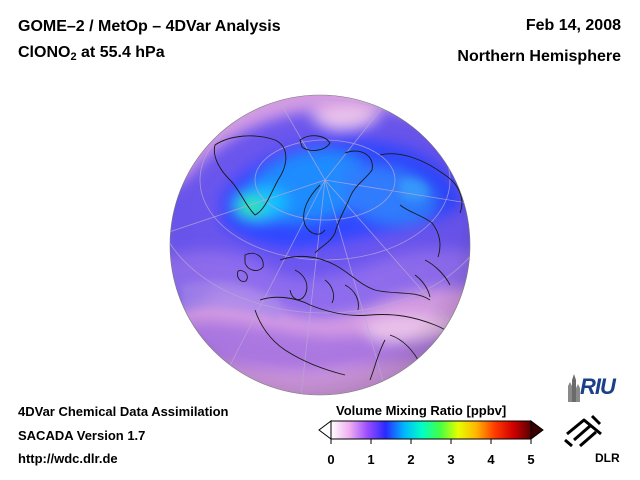 The width and height of the screenshot is (640, 480). I want to click on colorbar-tick-label: 3, so click(451, 459).